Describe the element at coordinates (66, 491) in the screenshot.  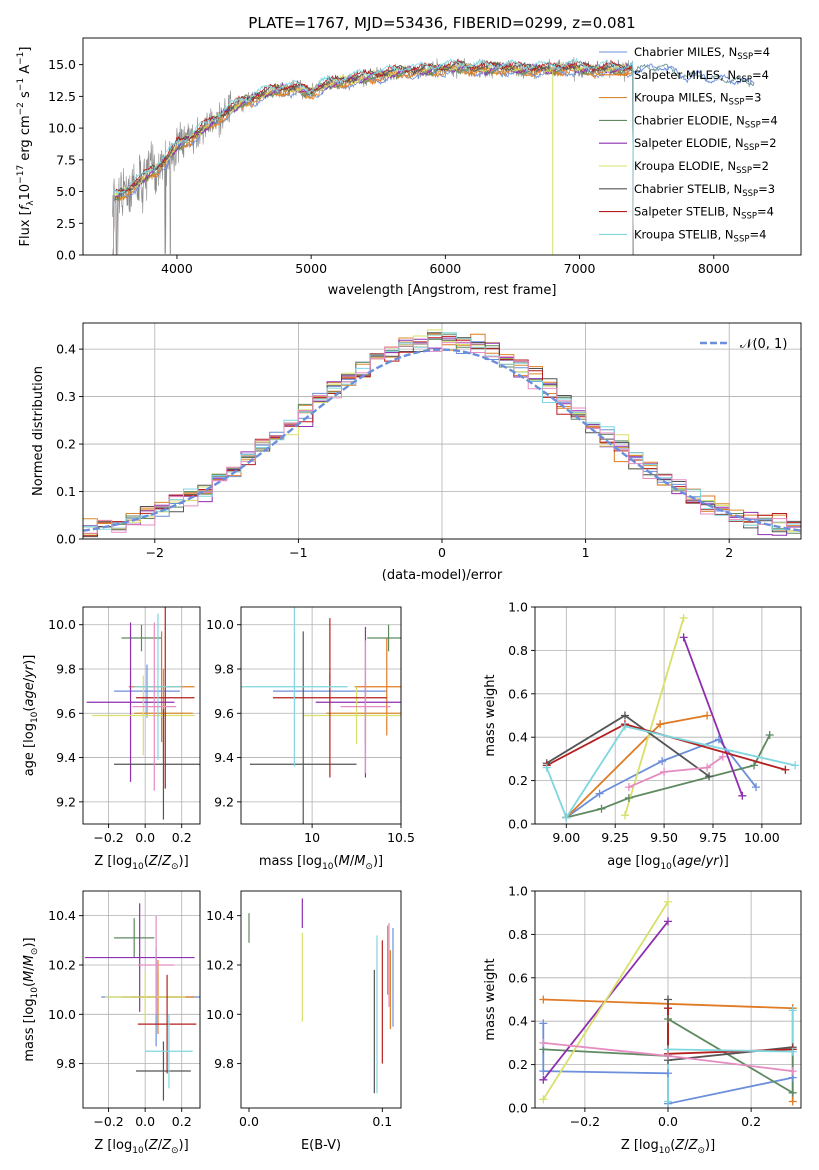
I see `y-tick-label: 0.1` at that location.